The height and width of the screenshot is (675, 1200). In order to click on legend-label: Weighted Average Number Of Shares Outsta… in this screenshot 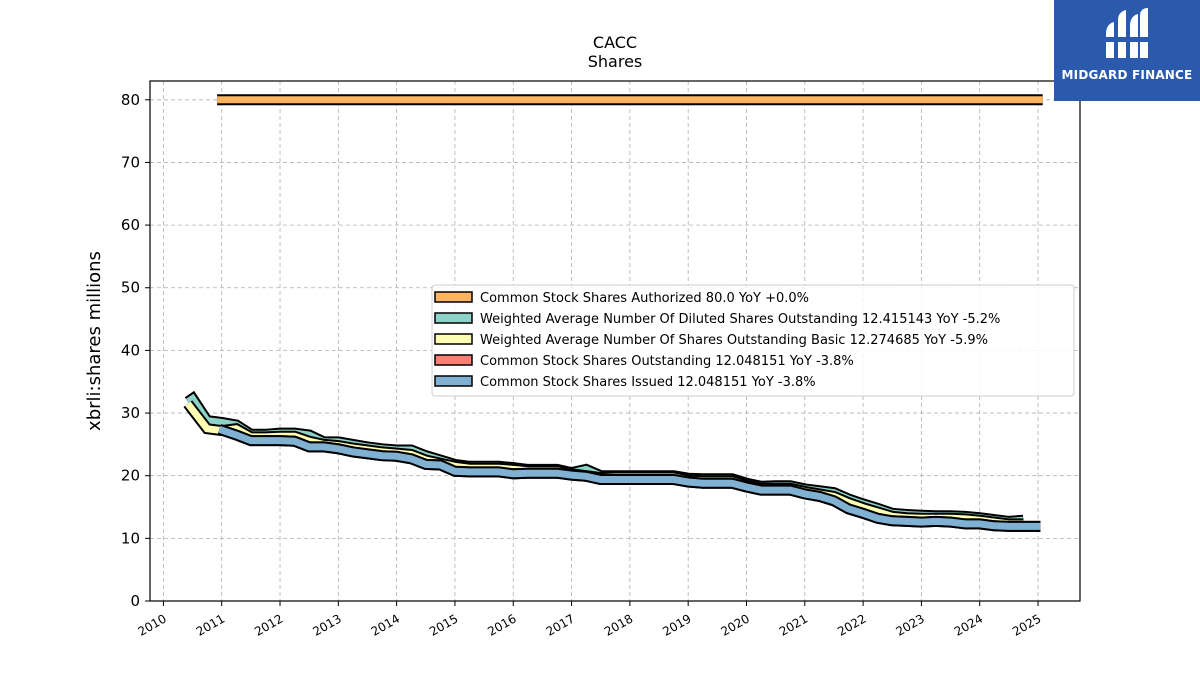, I will do `click(734, 340)`.